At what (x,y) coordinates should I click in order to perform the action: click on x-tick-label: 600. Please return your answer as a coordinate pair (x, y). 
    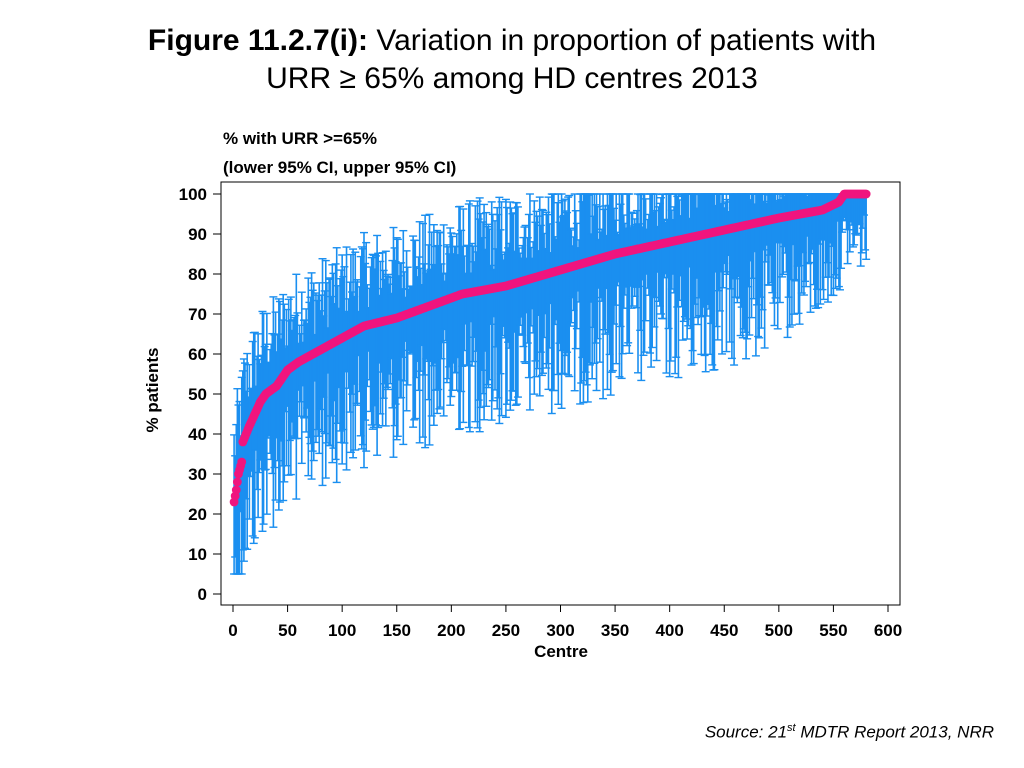
    Looking at the image, I should click on (888, 630).